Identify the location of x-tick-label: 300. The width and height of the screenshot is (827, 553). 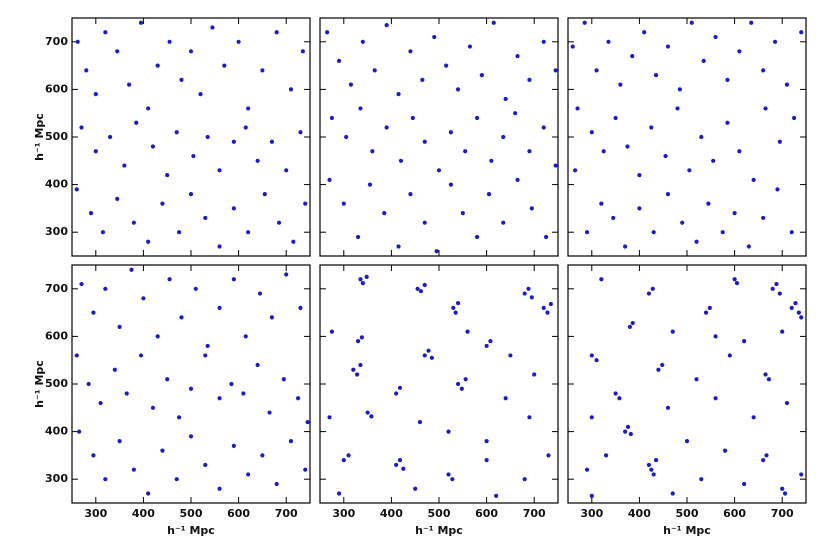
(95, 513).